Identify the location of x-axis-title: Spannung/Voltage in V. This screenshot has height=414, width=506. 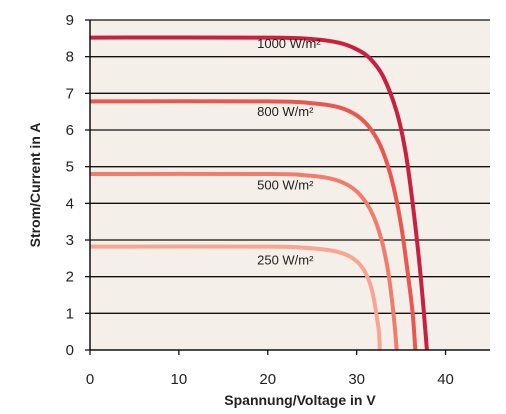
(300, 400).